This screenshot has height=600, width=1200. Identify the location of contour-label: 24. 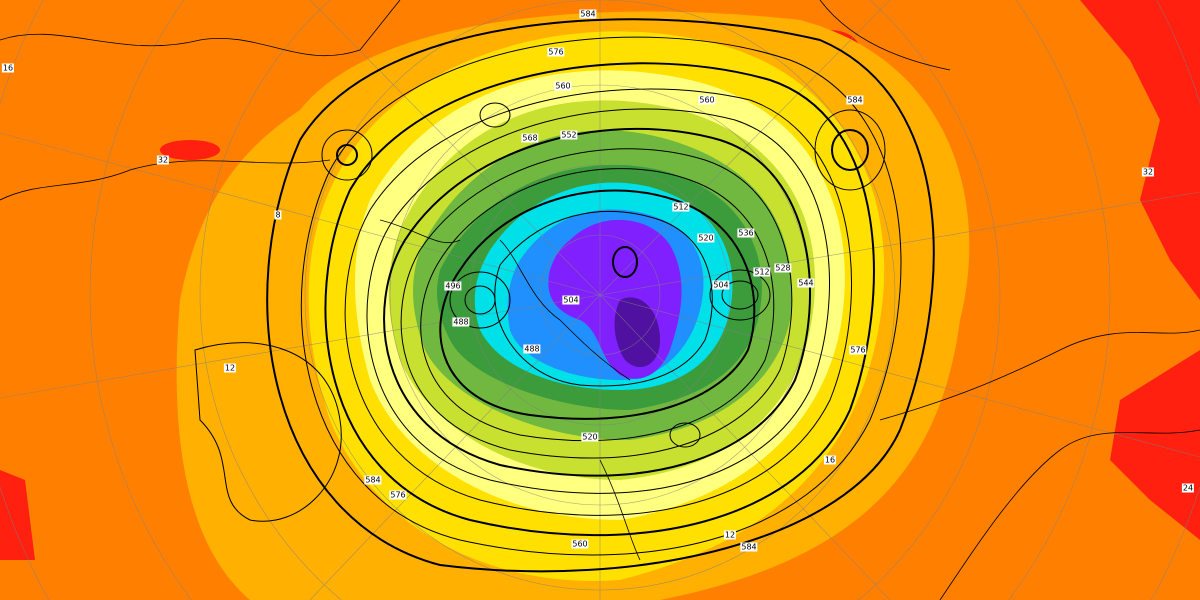
(1188, 488).